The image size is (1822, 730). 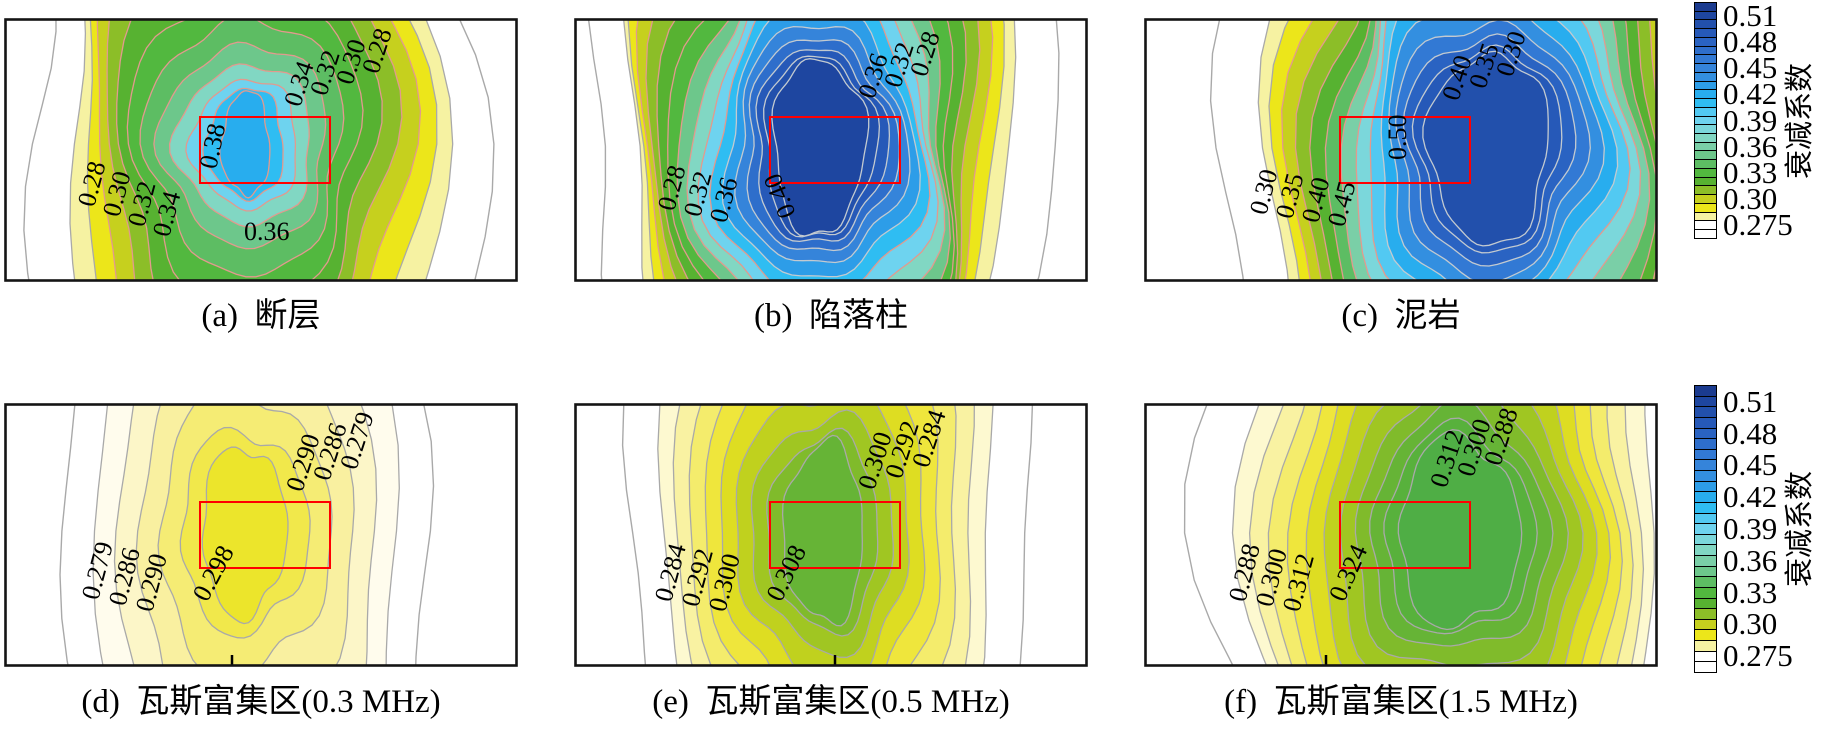 I want to click on contour-plot-gas-zone-0p5mhz: 0.284 0.292 0.300 0.300 0.292 0.284 0.308, so click(x=831, y=535).